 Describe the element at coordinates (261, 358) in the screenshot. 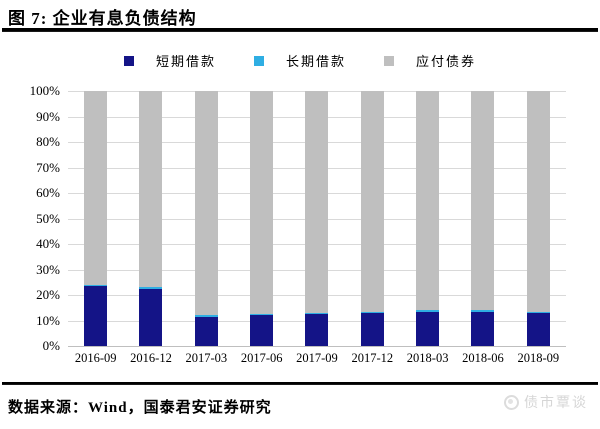

I see `x-tick-label: 2017-06` at that location.